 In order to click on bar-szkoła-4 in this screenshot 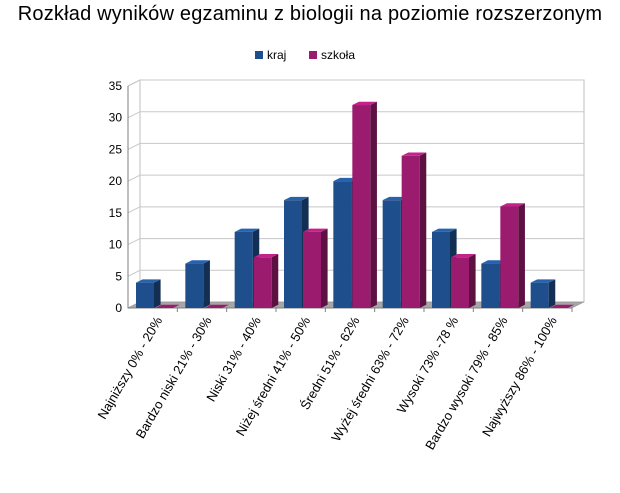, I will do `click(315, 268)`.